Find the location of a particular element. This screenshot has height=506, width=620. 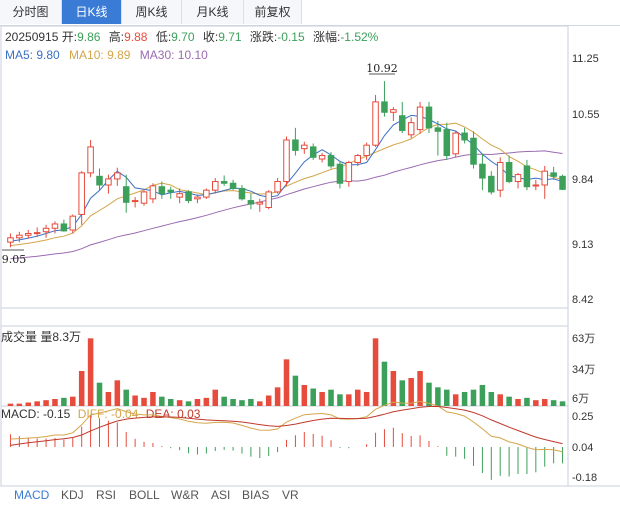

tab-3: 周K线 is located at coordinates (152, 12).